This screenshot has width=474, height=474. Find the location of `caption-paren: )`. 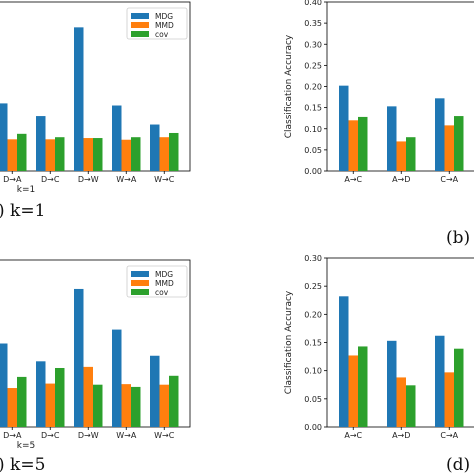

caption-paren: ) is located at coordinates (5, 211).